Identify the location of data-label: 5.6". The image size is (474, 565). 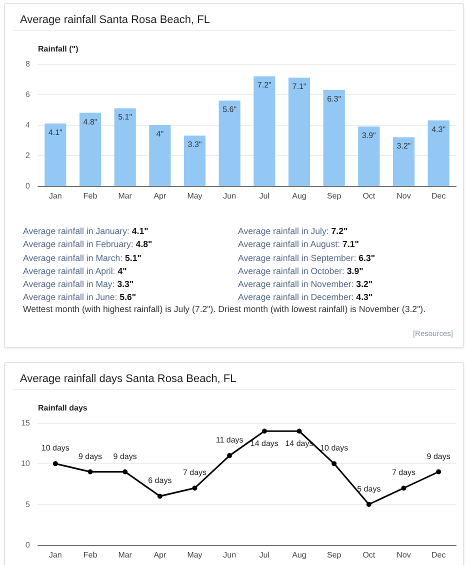
(229, 109).